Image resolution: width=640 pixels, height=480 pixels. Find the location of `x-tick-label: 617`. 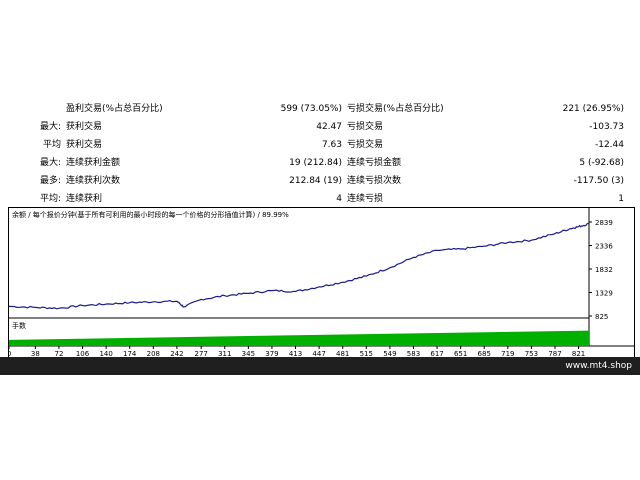

x-tick-label: 617 is located at coordinates (436, 354).